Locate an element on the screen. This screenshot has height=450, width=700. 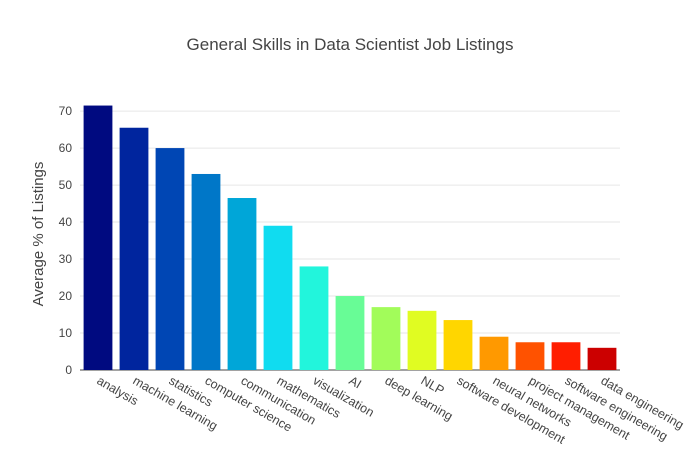
bar-data-engineering is located at coordinates (602, 358).